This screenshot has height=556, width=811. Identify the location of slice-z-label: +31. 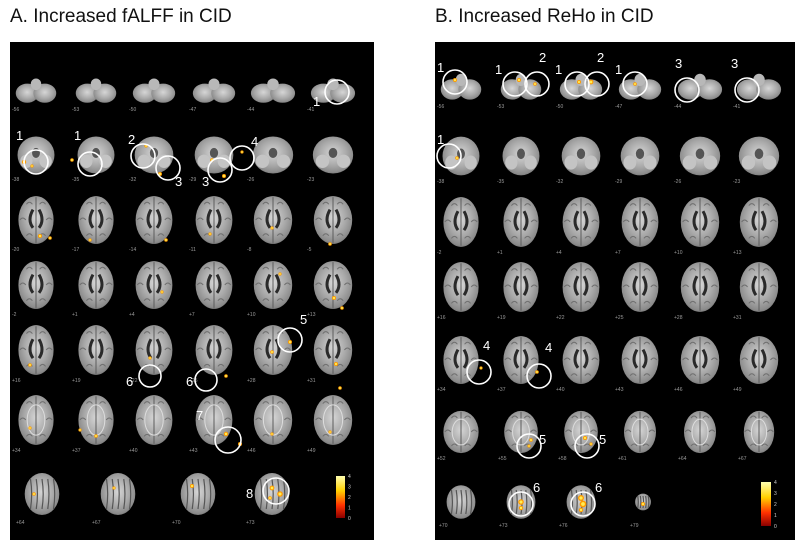
(737, 318).